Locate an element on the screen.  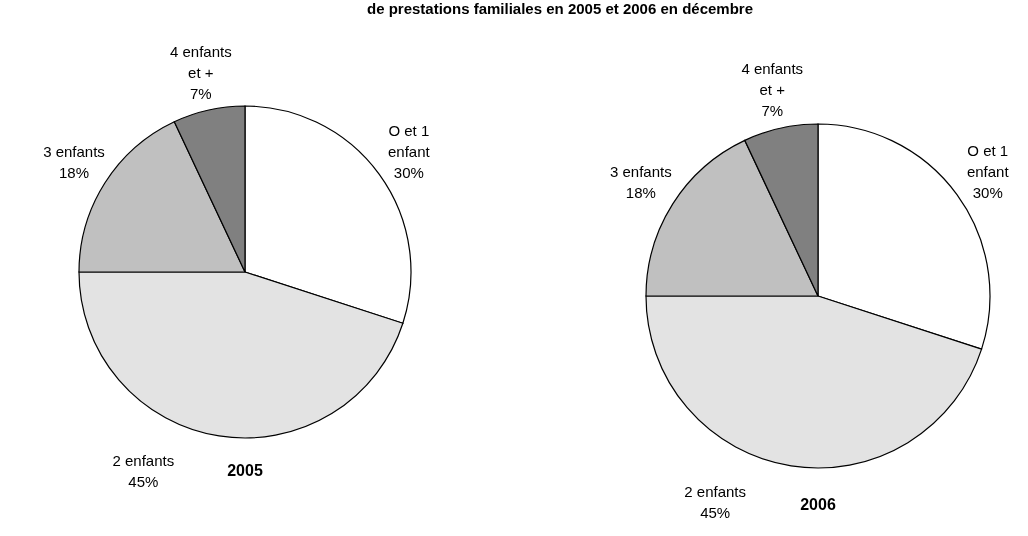
text: de prestations familiales en 2005 et 2006 en décembre is located at coordinates (560, 8).